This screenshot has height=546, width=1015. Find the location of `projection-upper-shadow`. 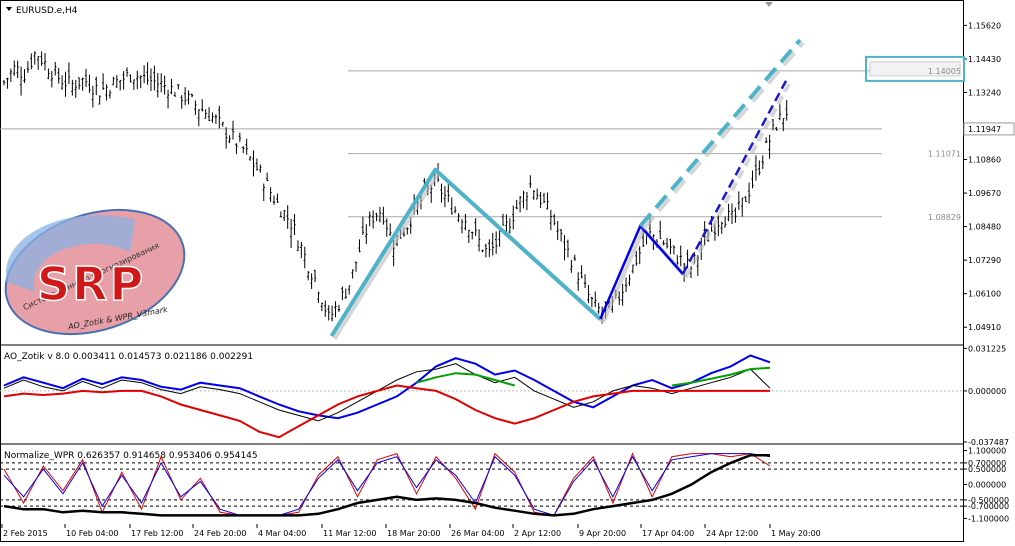

projection-upper-shadow is located at coordinates (723, 136).